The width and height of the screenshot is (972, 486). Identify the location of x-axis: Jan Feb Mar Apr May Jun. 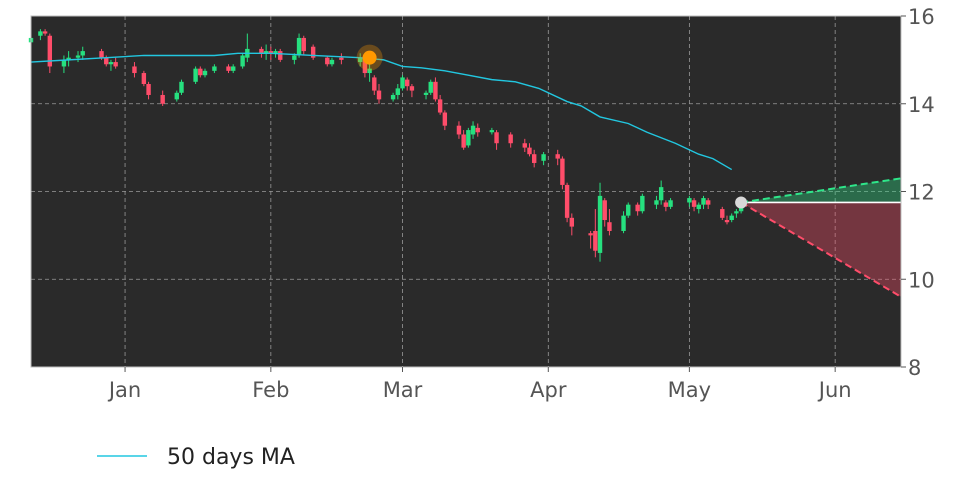
(479, 384).